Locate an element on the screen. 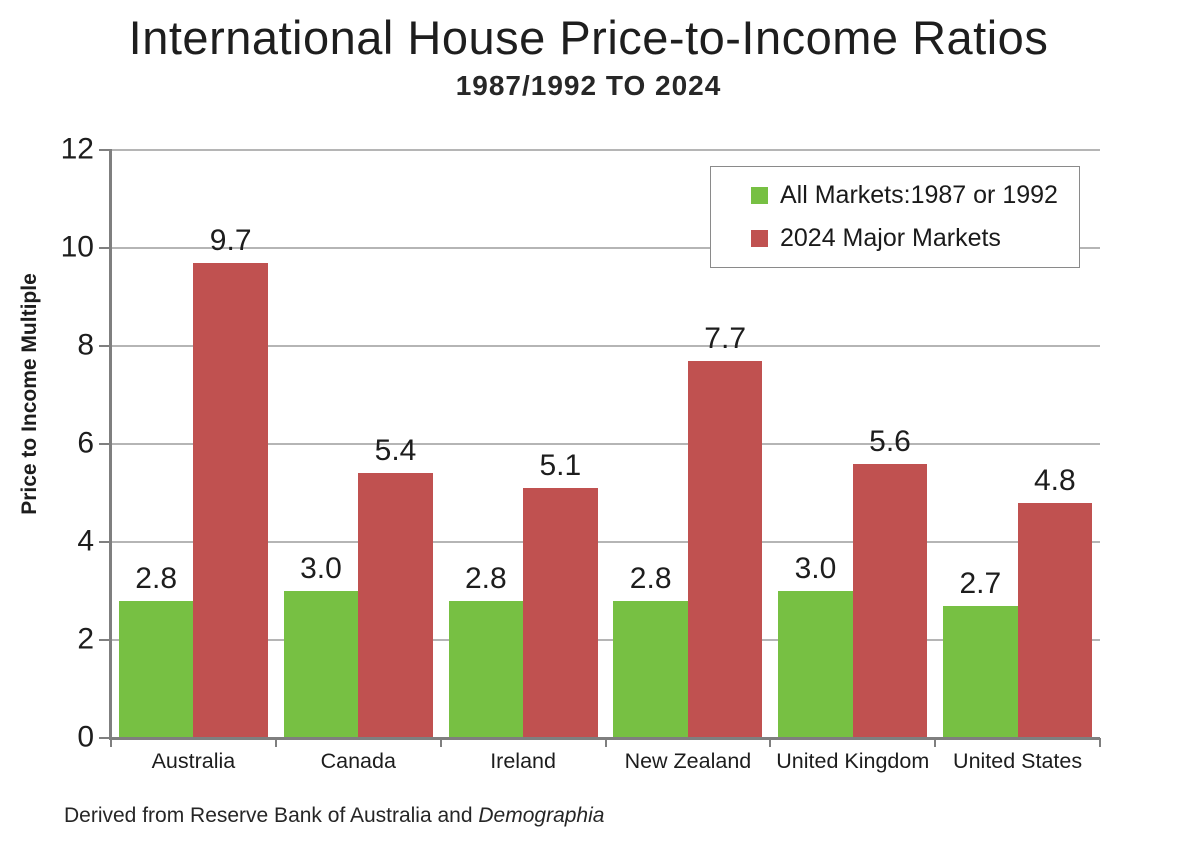 The image size is (1177, 844). legend-item-2024: 2024 Major Markets is located at coordinates (915, 238).